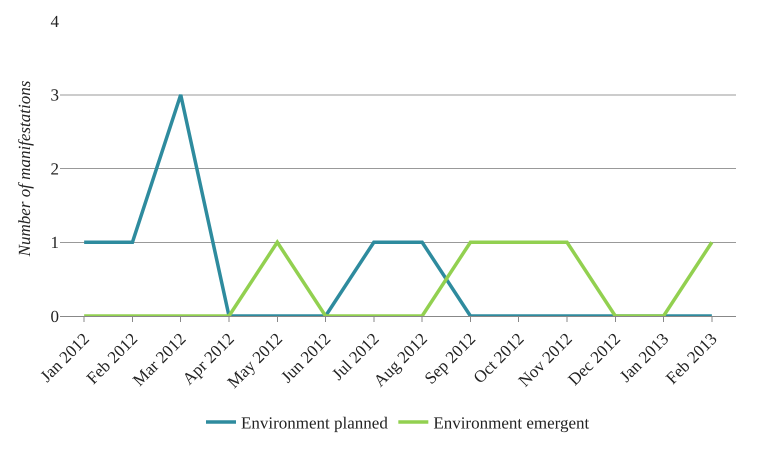  I want to click on legend-label: Environment planned, so click(314, 423).